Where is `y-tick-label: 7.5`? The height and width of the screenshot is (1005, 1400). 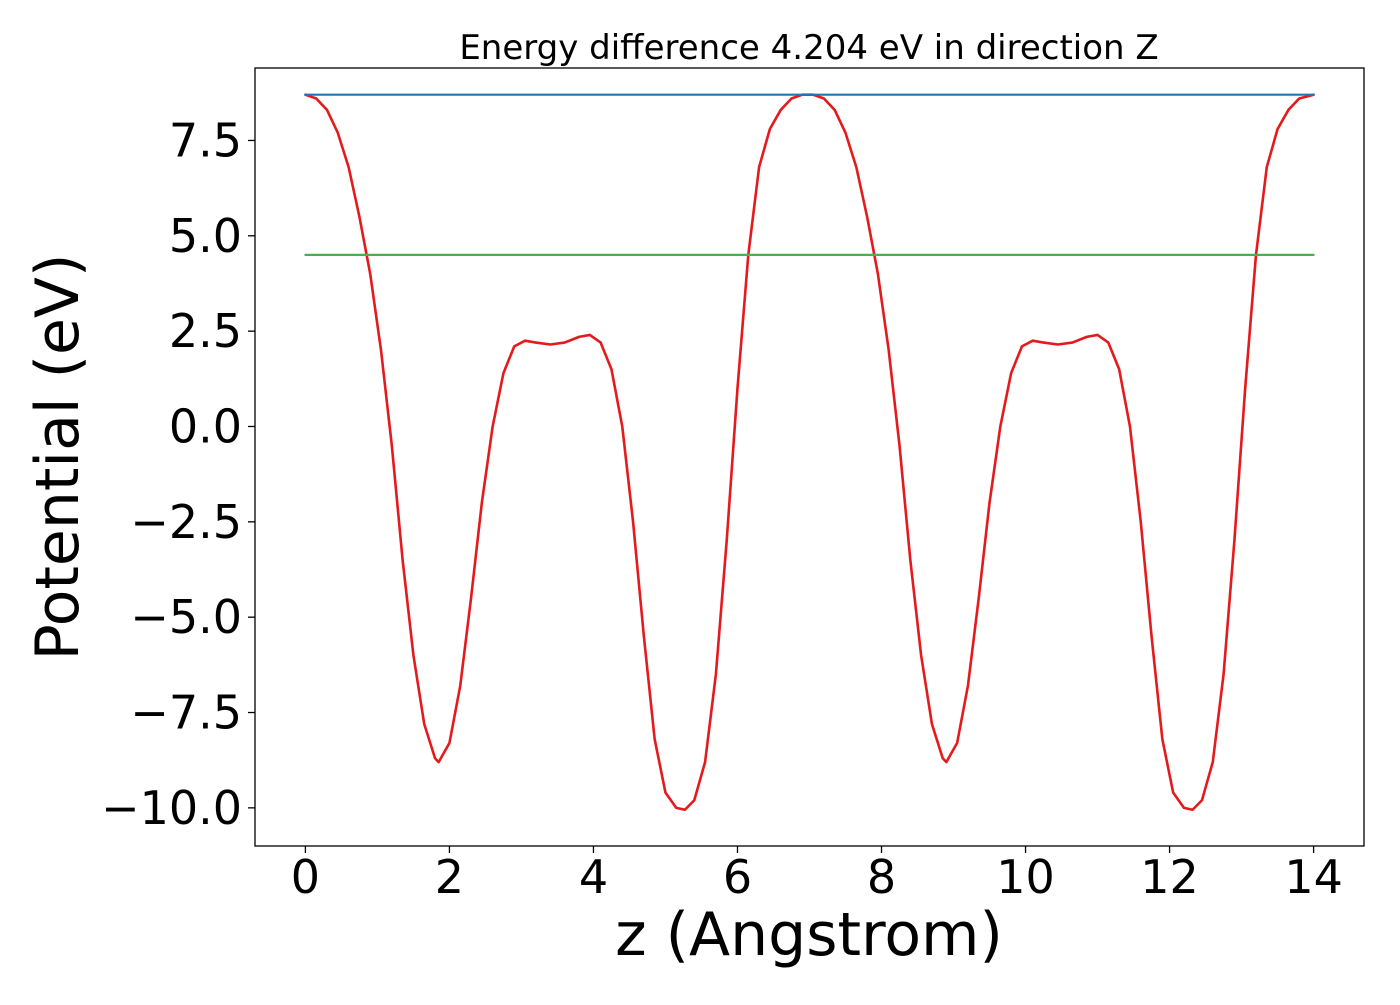
y-tick-label: 7.5 is located at coordinates (205, 140).